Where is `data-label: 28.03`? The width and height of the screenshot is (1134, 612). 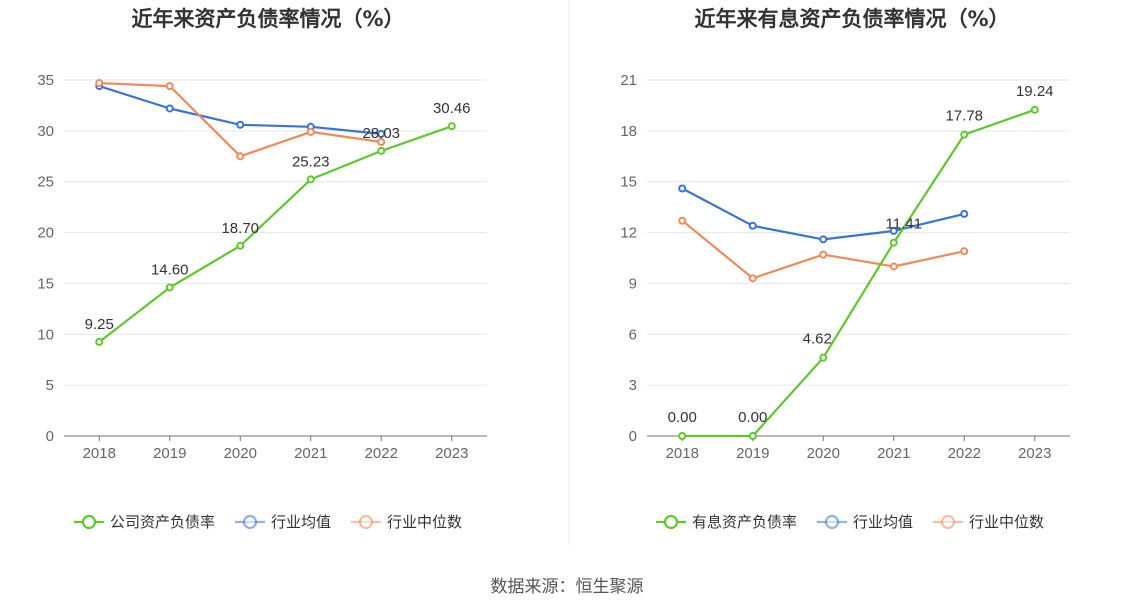
data-label: 28.03 is located at coordinates (381, 133).